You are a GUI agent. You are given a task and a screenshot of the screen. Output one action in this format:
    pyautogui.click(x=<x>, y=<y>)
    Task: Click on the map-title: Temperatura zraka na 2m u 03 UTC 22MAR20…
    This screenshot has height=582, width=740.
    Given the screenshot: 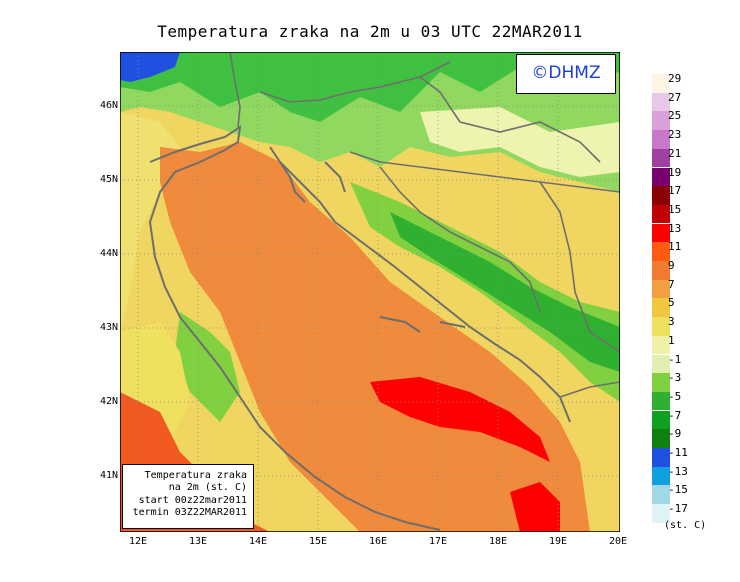 What is the action you would take?
    pyautogui.click(x=370, y=31)
    